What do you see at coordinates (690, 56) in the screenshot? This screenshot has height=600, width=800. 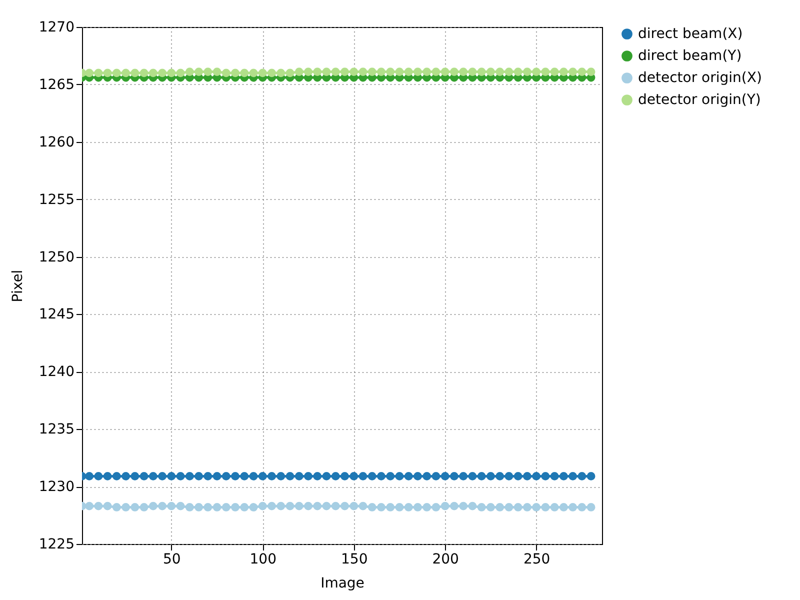 I see `legend-label: direct beam(Y)` at bounding box center [690, 56].